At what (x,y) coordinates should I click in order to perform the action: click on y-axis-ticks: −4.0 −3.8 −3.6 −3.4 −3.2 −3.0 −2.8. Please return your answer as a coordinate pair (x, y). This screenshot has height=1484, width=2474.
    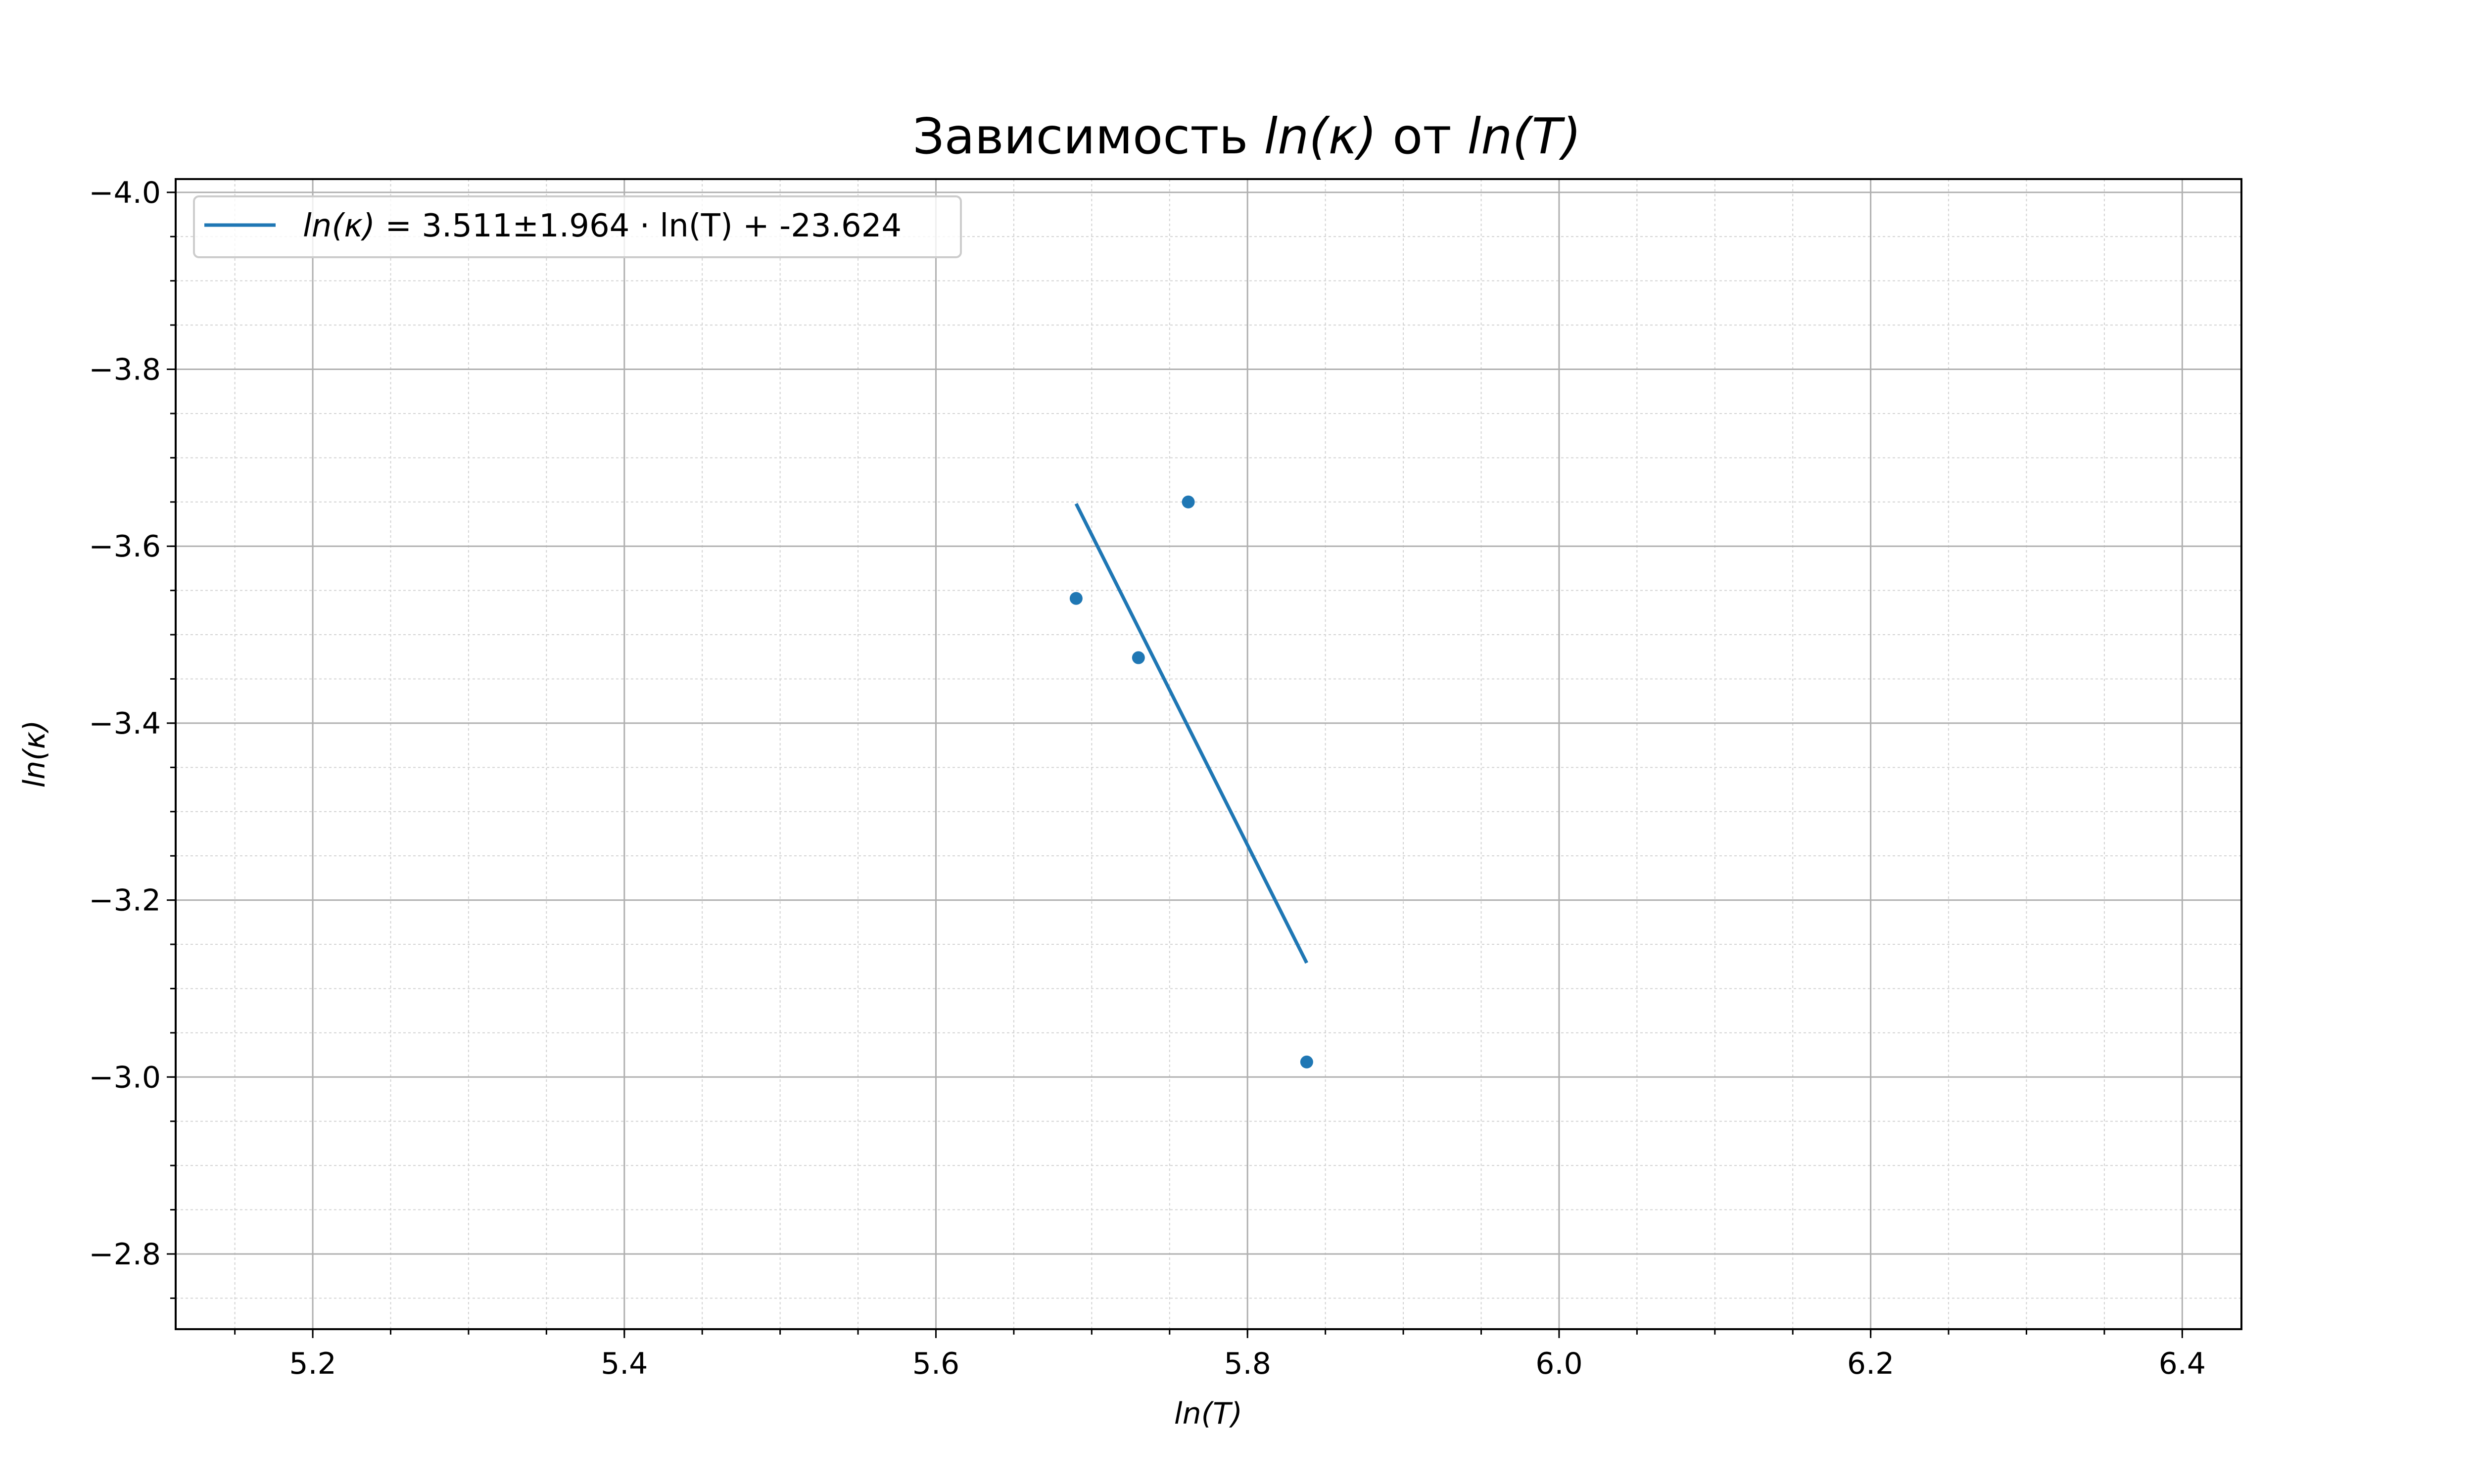
    Looking at the image, I should click on (132, 737).